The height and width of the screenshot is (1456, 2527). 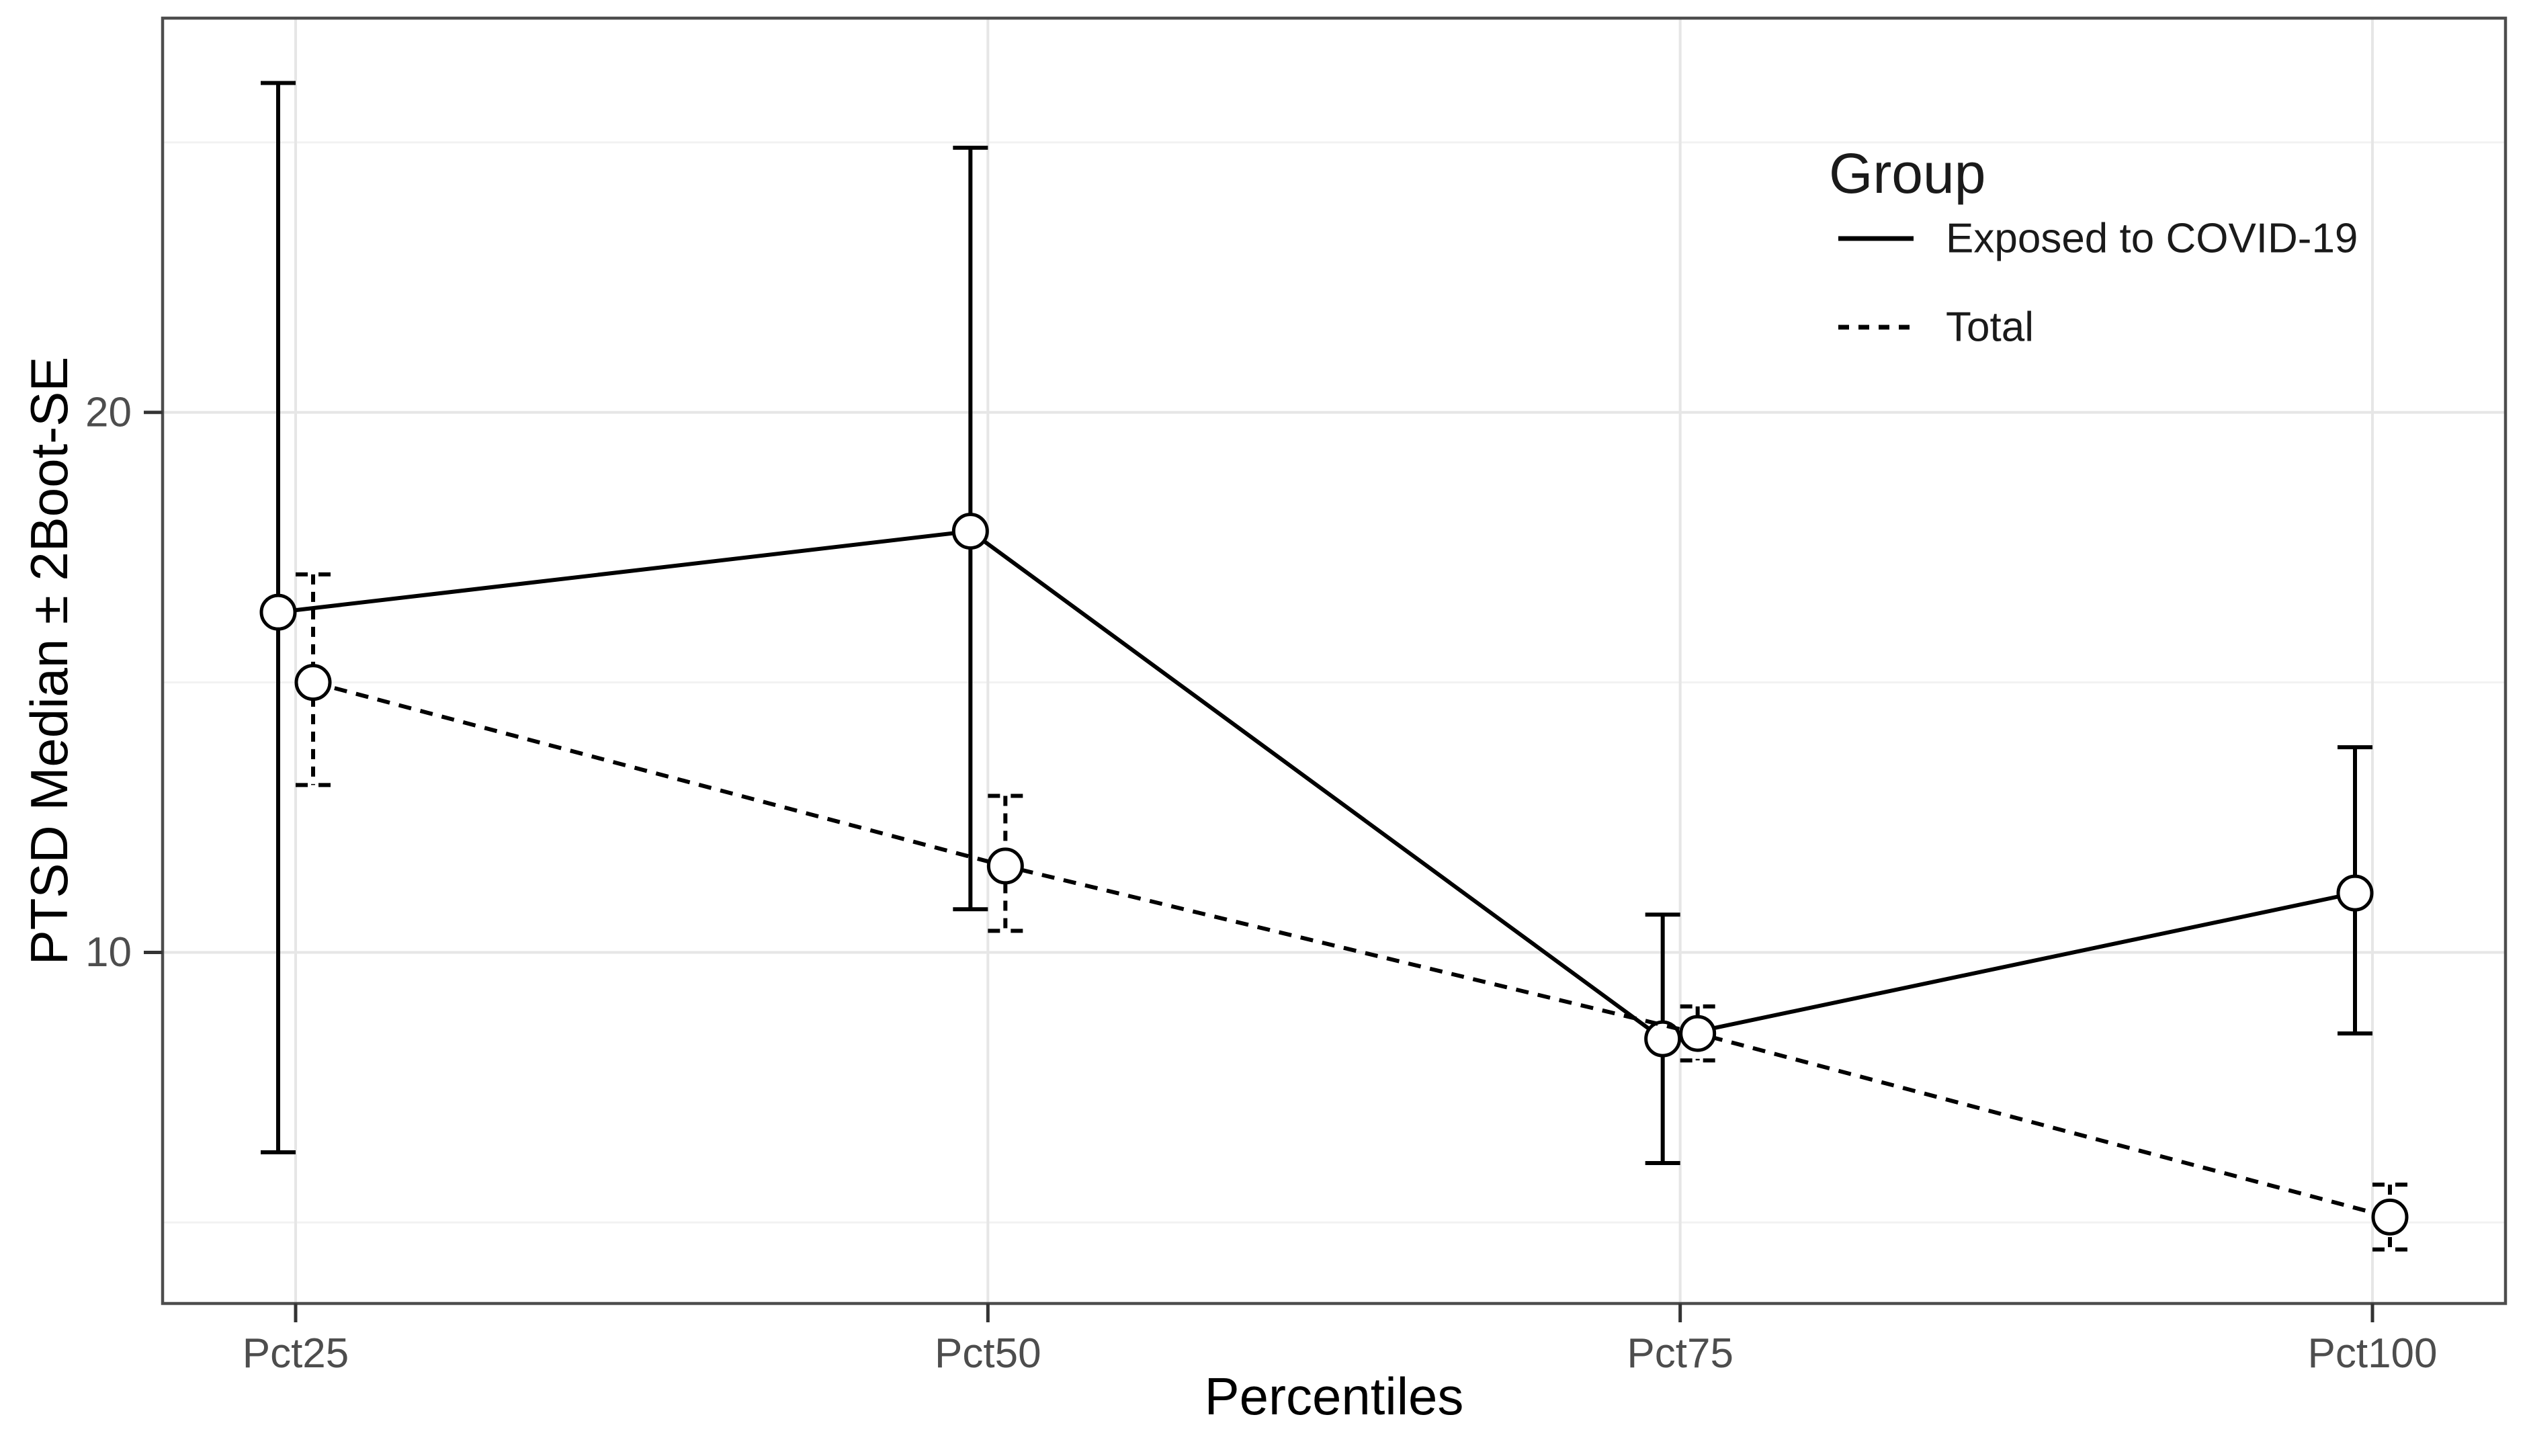 I want to click on legend-label: Total, so click(x=1990, y=327).